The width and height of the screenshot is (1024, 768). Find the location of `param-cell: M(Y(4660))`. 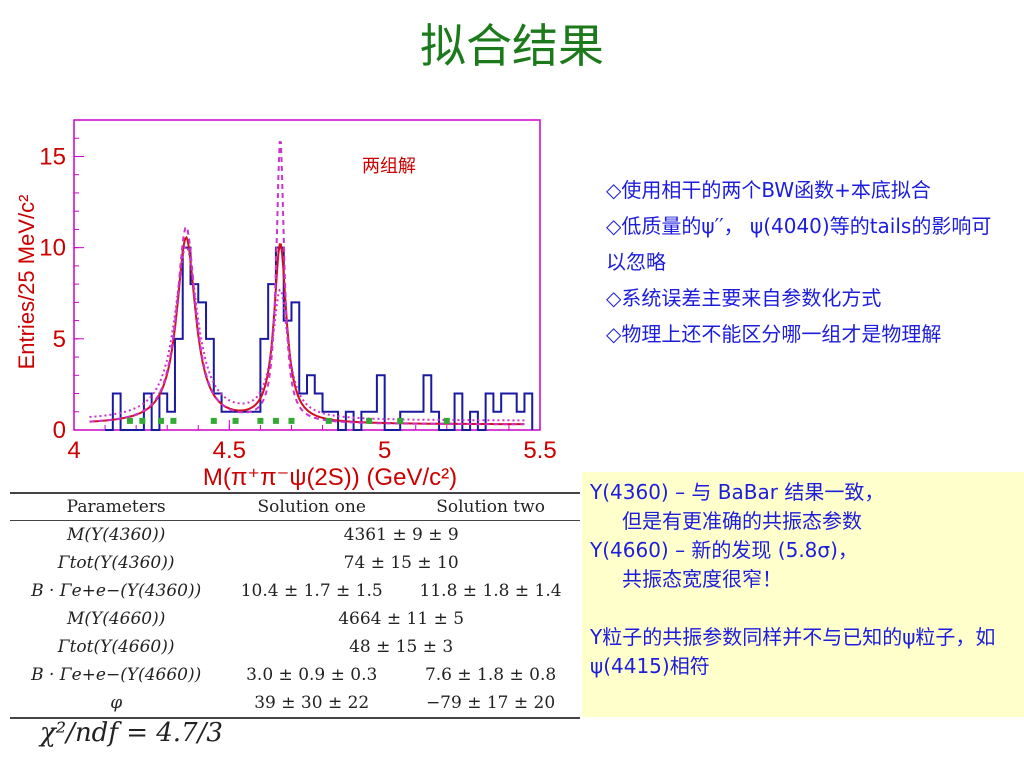

param-cell: M(Y(4660)) is located at coordinates (116, 619).